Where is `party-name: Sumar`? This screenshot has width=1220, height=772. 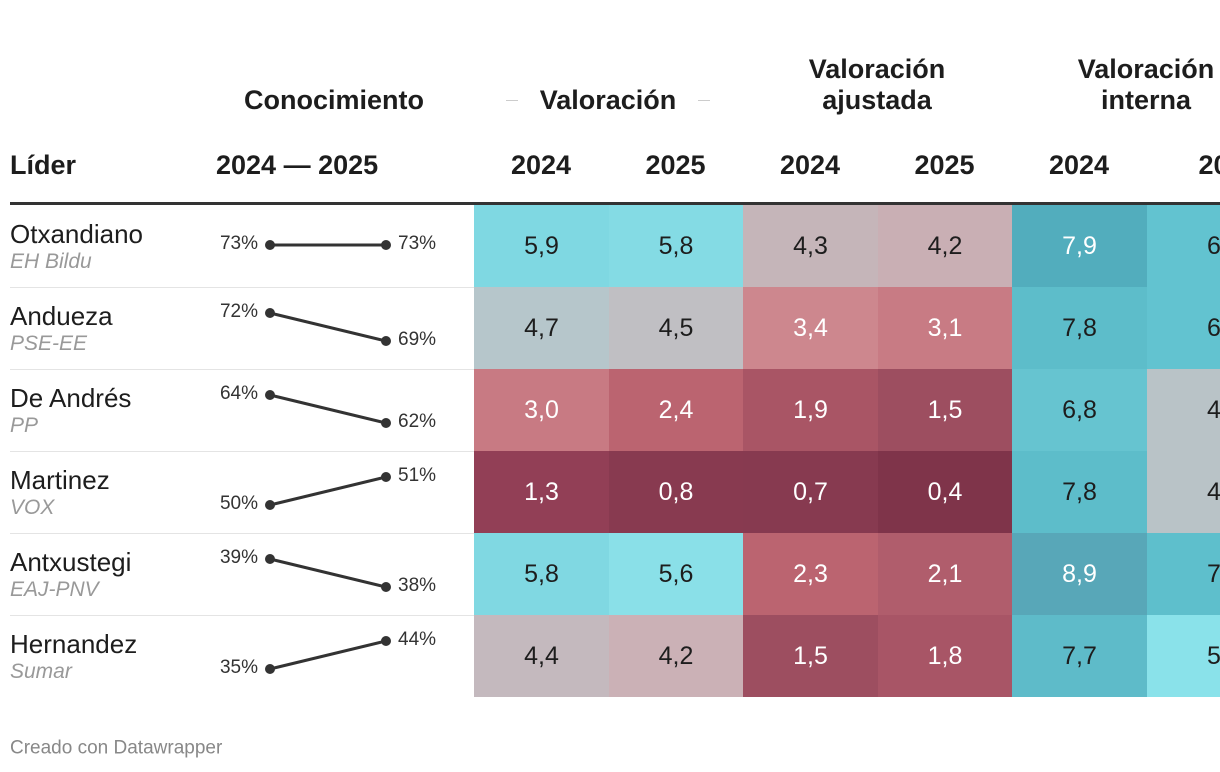 party-name: Sumar is located at coordinates (41, 671).